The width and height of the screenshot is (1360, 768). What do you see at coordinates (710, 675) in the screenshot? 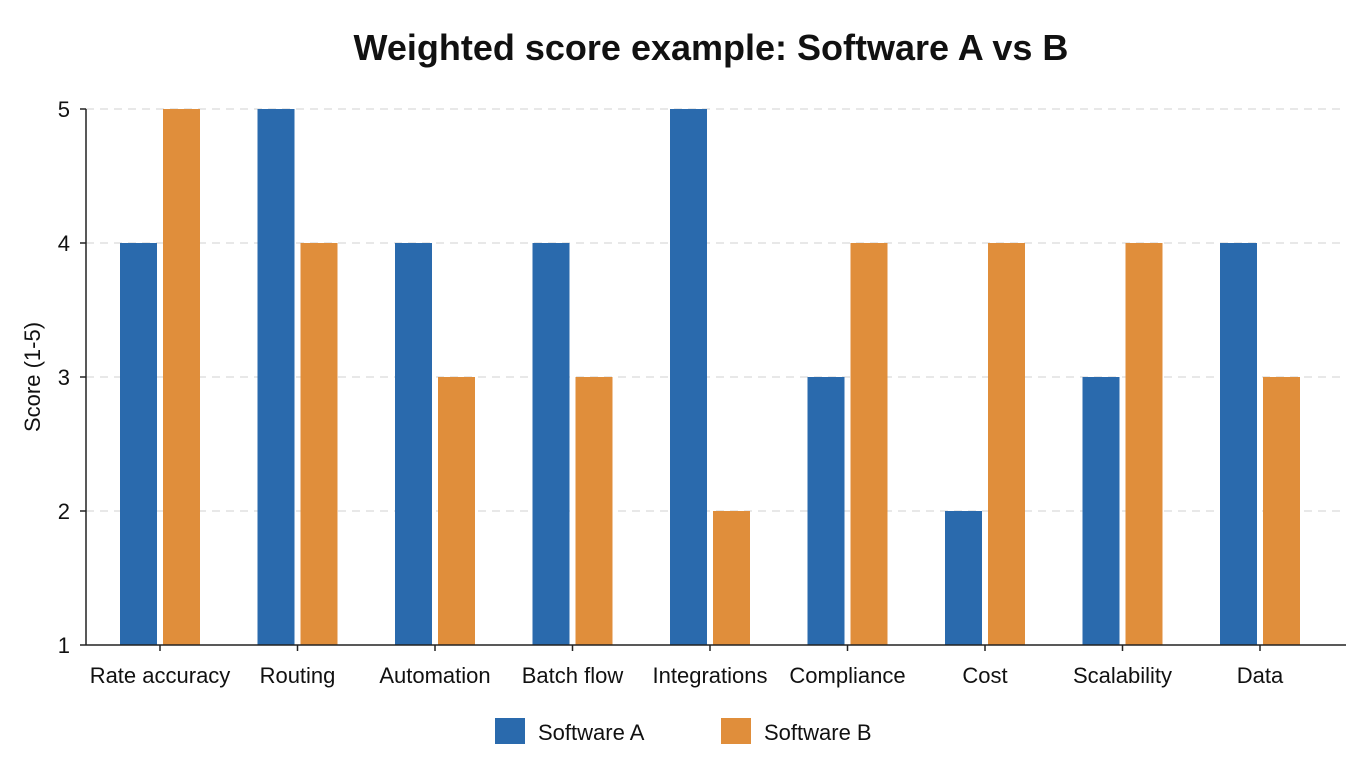
I see `x-tick-label: Integrations` at bounding box center [710, 675].